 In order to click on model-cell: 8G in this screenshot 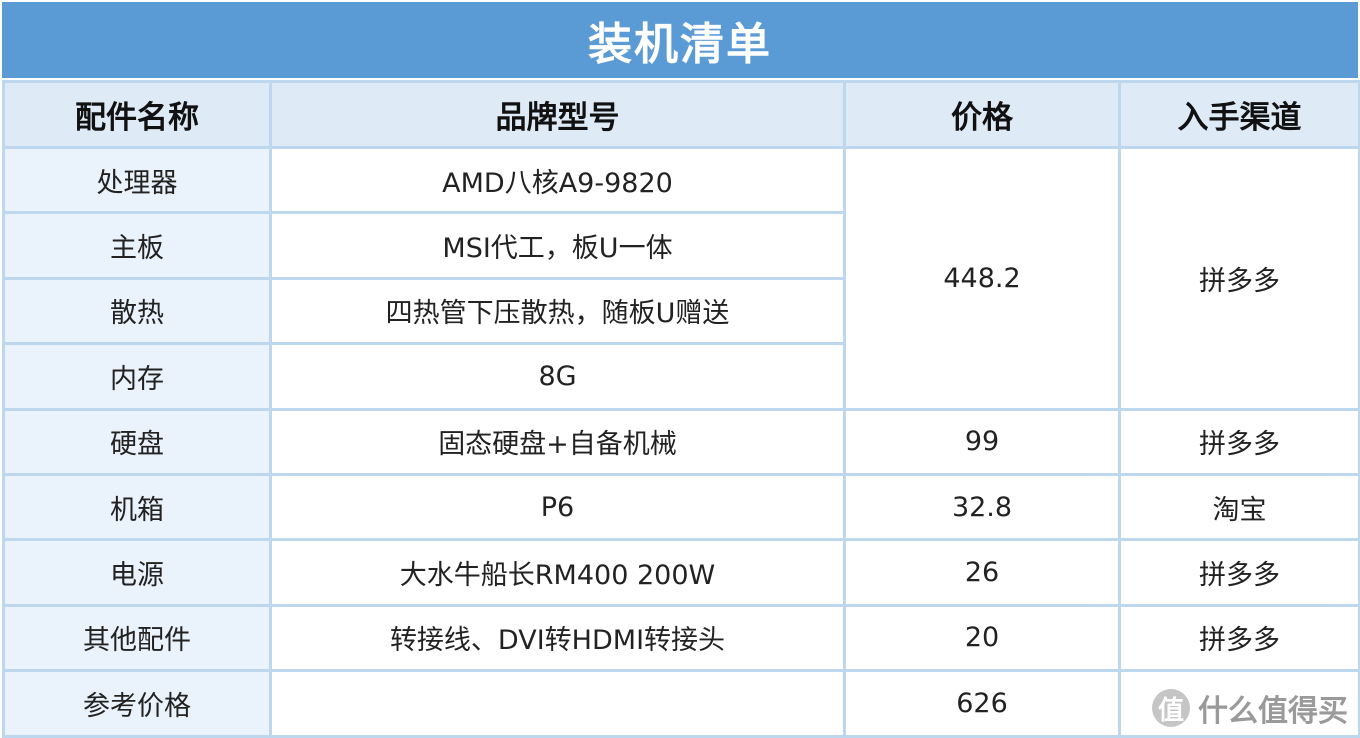, I will do `click(557, 376)`.